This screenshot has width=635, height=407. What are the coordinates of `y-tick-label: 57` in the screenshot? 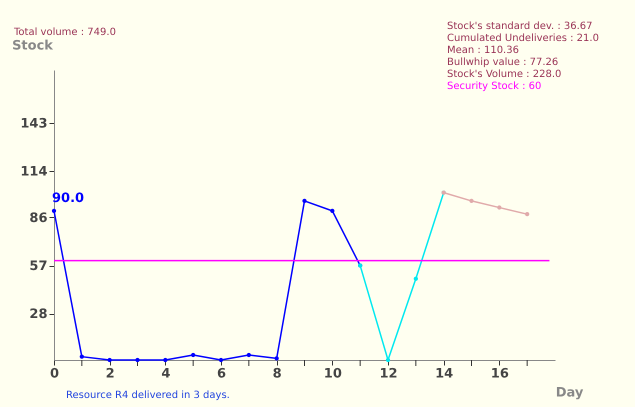 It's located at (38, 266).